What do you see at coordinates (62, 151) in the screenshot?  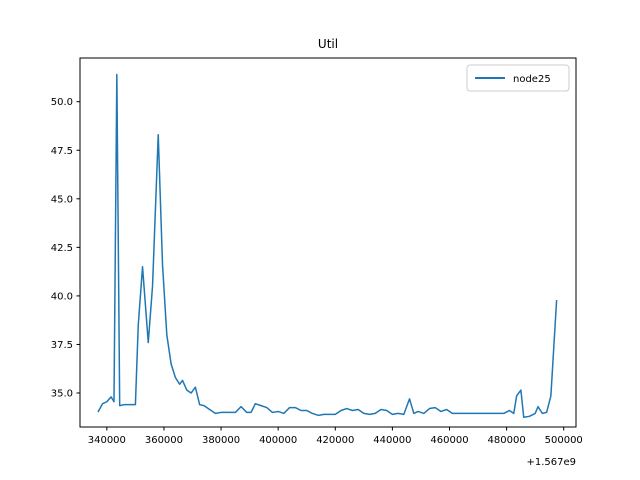 I see `y-tick-label: 47.5` at bounding box center [62, 151].